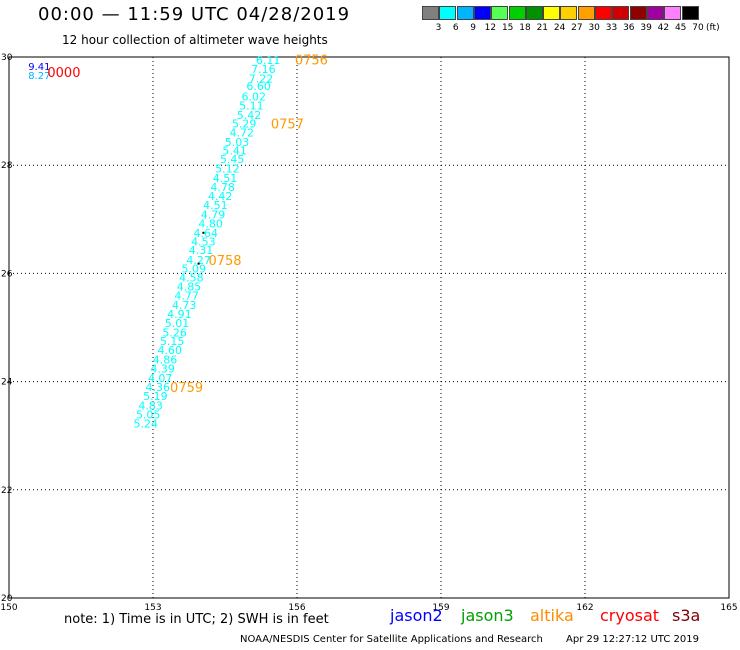 The height and width of the screenshot is (650, 740). I want to click on page-title: 00:00 — 11:59 UTC 04/28/2019, so click(194, 14).